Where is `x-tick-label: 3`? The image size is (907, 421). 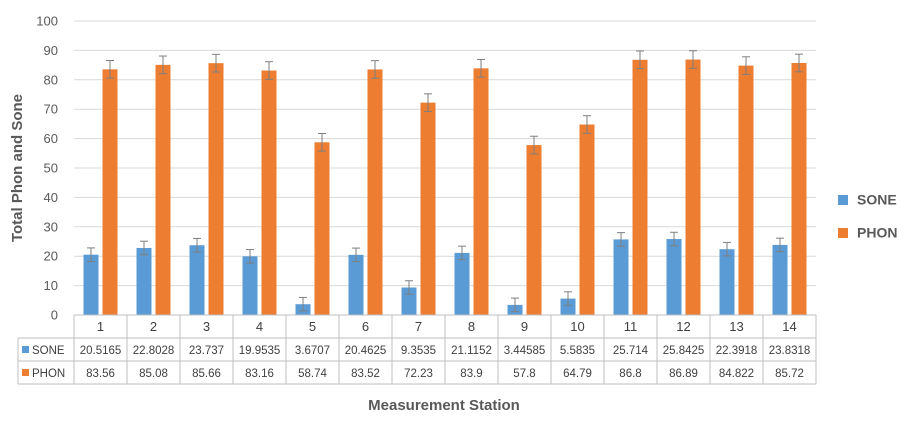
x-tick-label: 3 is located at coordinates (206, 326).